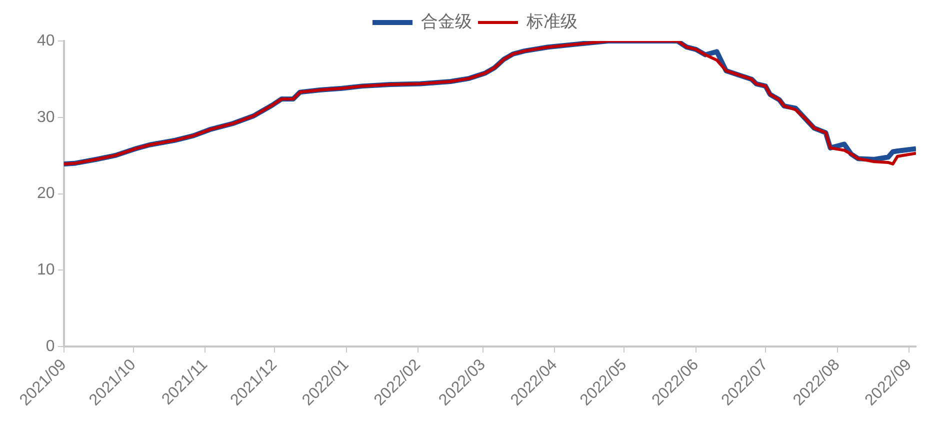  What do you see at coordinates (46, 41) in the screenshot?
I see `y-tick-label: 40` at bounding box center [46, 41].